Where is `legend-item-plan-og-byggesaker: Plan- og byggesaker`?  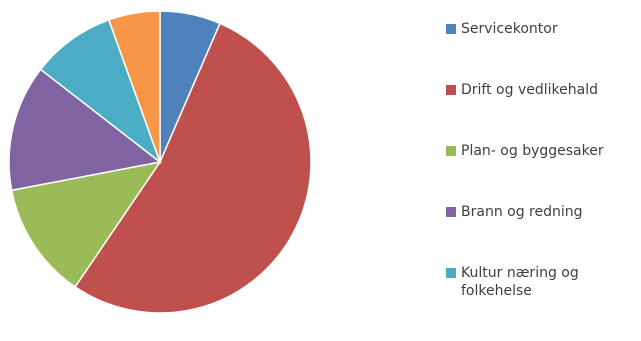 legend-item-plan-og-byggesaker: Plan- og byggesaker is located at coordinates (541, 154).